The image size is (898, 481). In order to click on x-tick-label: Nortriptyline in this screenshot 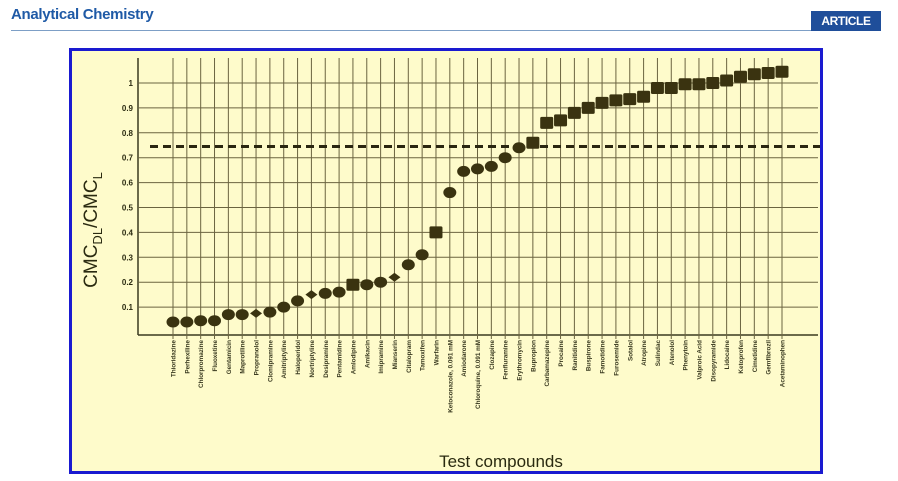, I will do `click(312, 359)`.